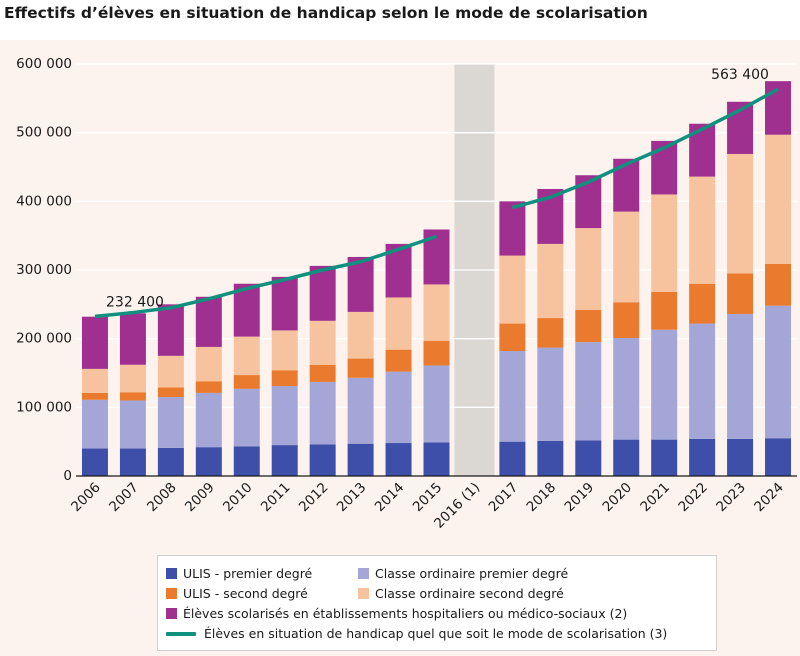  Describe the element at coordinates (276, 498) in the screenshot. I see `x-tick-label: 2011` at that location.